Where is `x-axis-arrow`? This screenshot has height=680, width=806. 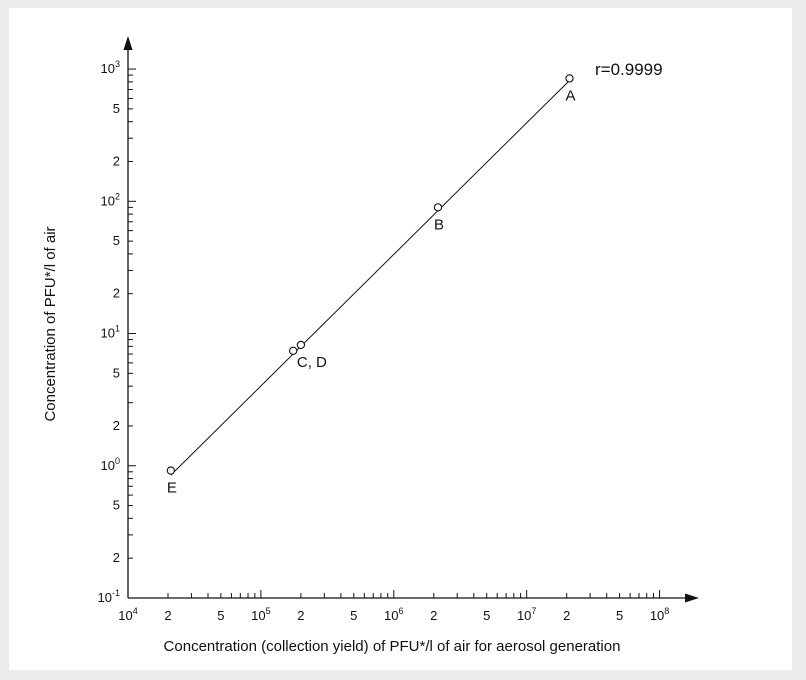
x-axis-arrow is located at coordinates (692, 598).